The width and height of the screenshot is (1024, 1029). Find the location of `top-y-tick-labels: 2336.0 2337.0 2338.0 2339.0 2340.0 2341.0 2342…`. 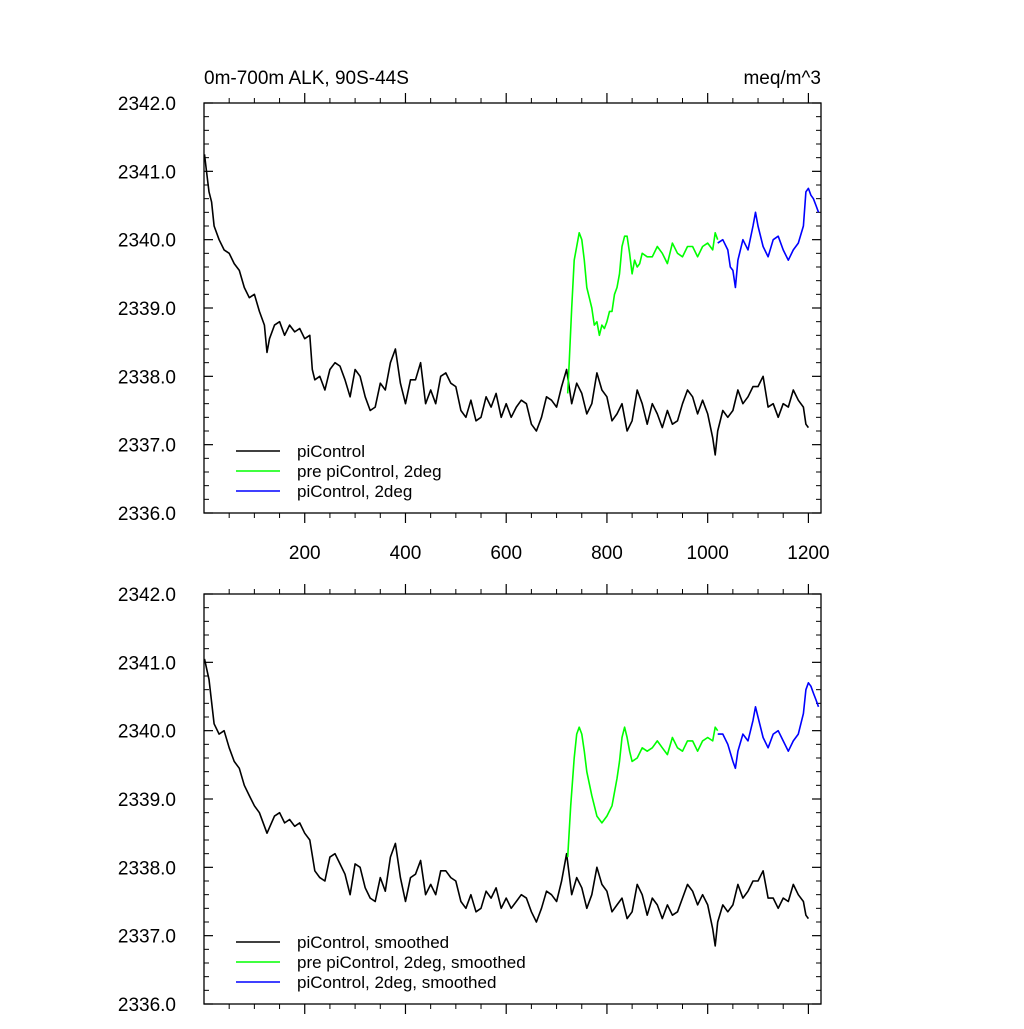

top-y-tick-labels: 2336.0 2337.0 2338.0 2339.0 2340.0 2341.0 2342… is located at coordinates (147, 309).